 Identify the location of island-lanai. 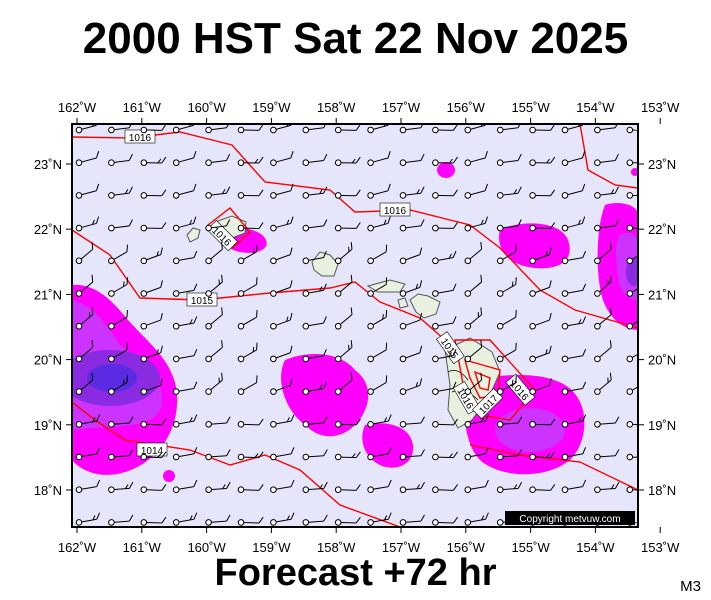
(403, 303).